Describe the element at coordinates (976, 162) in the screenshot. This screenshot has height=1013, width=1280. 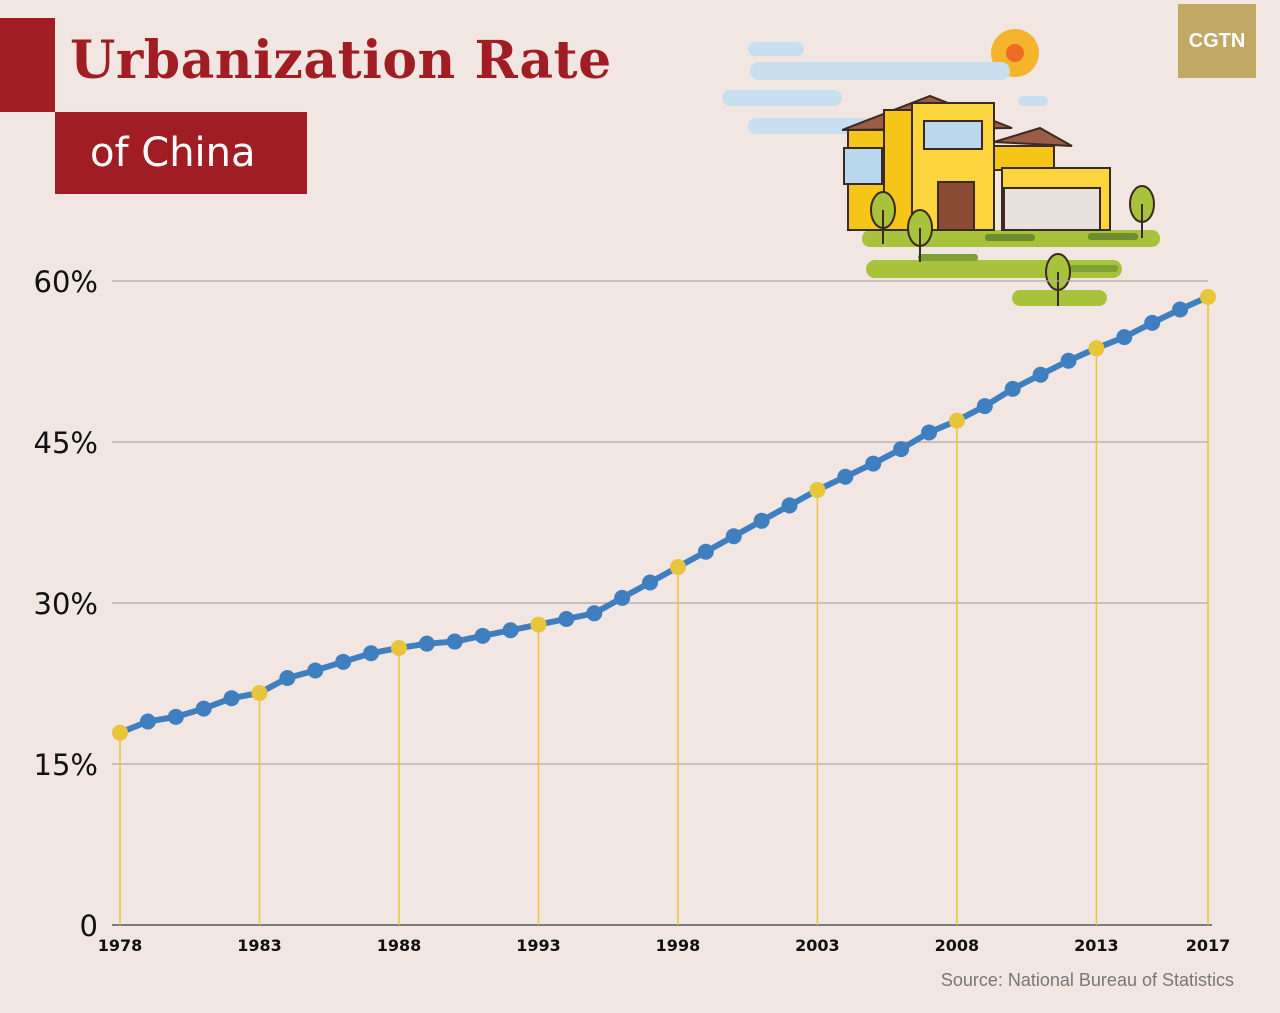
I see `house-icon` at that location.